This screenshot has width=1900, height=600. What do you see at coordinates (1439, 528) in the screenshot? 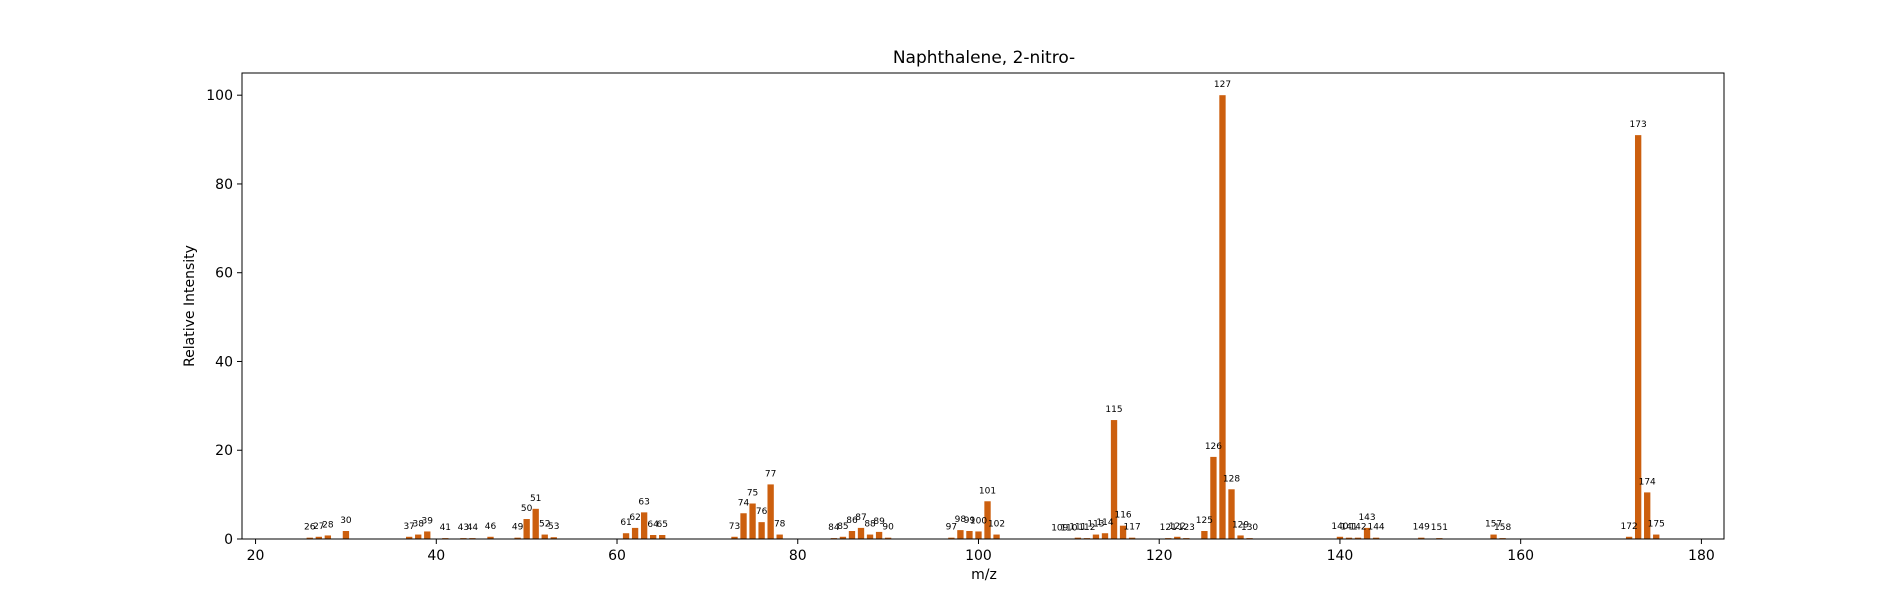
I see `peak-label-mz-151: 151` at bounding box center [1439, 528].